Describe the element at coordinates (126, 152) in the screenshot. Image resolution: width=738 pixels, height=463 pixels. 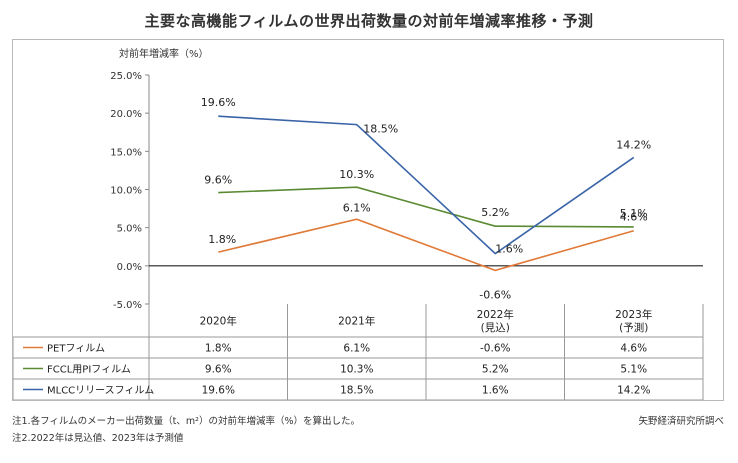
I see `y-tick-label: 15.0%` at that location.